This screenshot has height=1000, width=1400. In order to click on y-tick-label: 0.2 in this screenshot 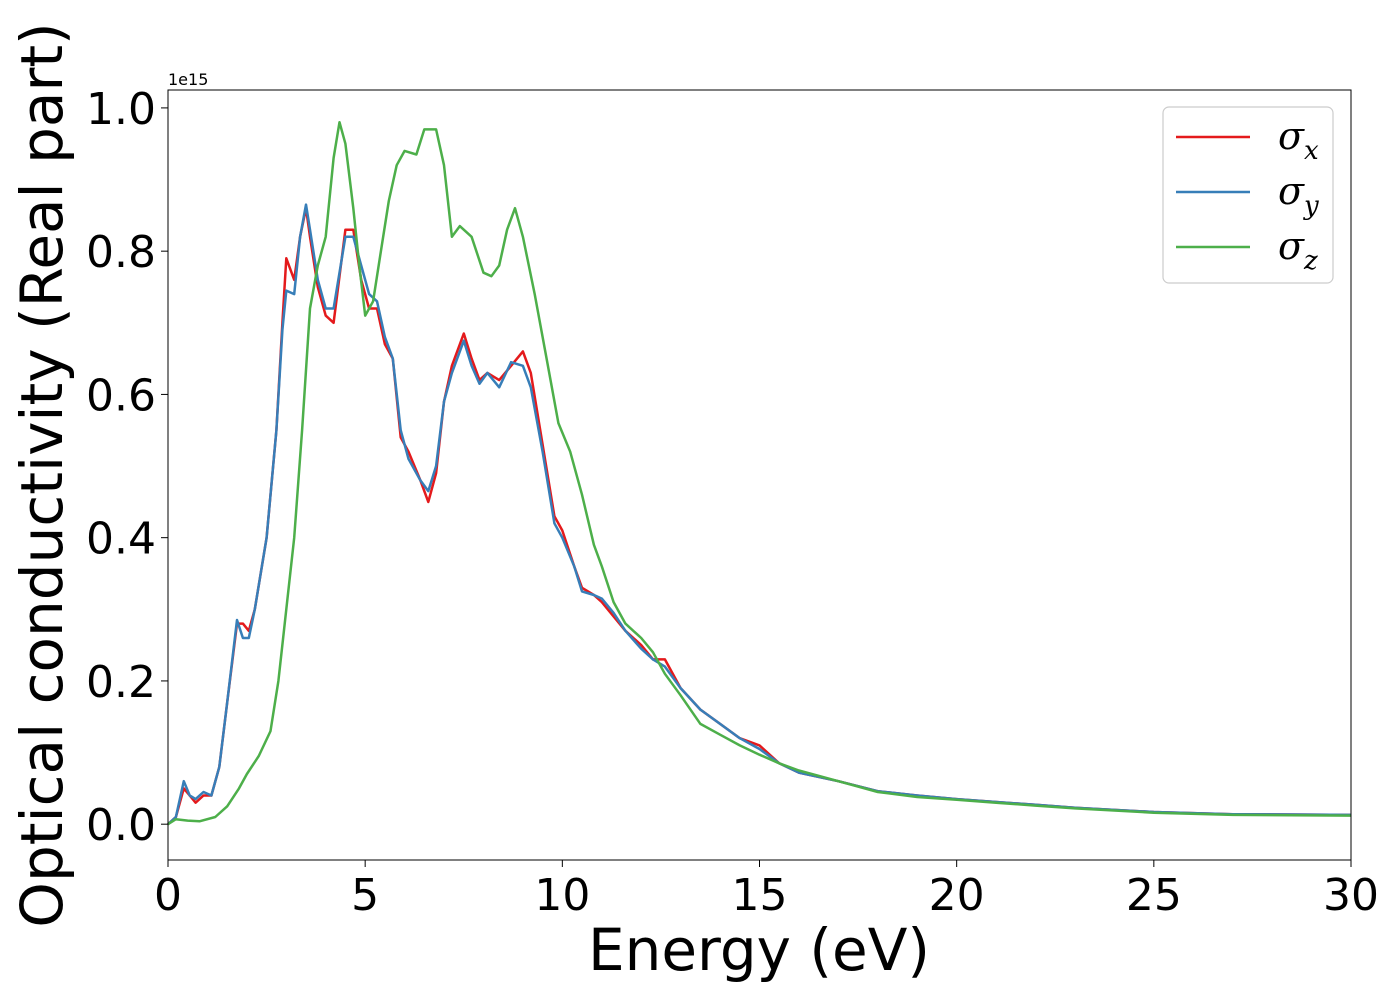, I will do `click(121, 682)`.